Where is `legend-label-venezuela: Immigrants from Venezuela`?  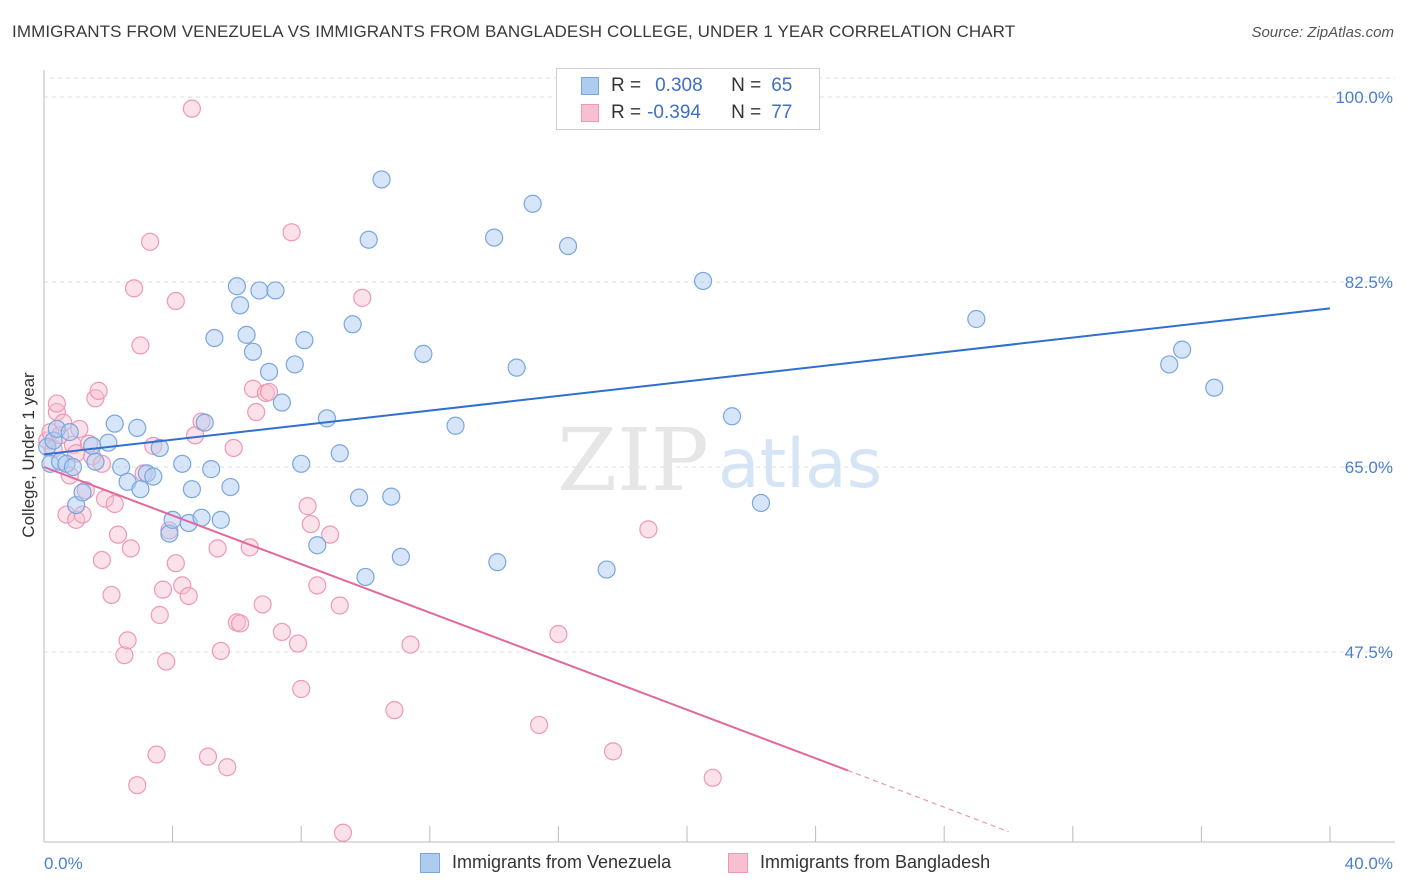 legend-label-venezuela: Immigrants from Venezuela is located at coordinates (562, 862).